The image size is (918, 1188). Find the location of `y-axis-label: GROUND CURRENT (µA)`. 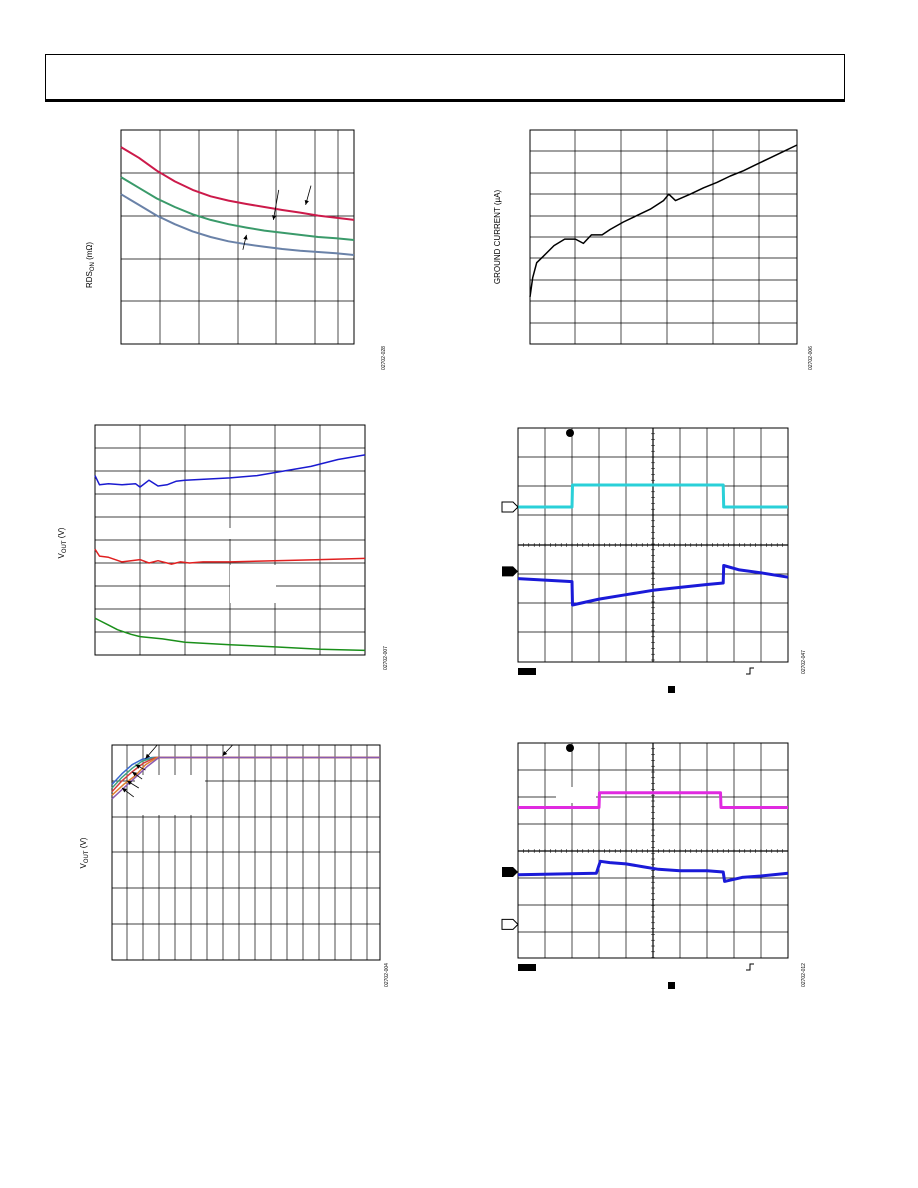

y-axis-label: GROUND CURRENT (µA) is located at coordinates (497, 237).